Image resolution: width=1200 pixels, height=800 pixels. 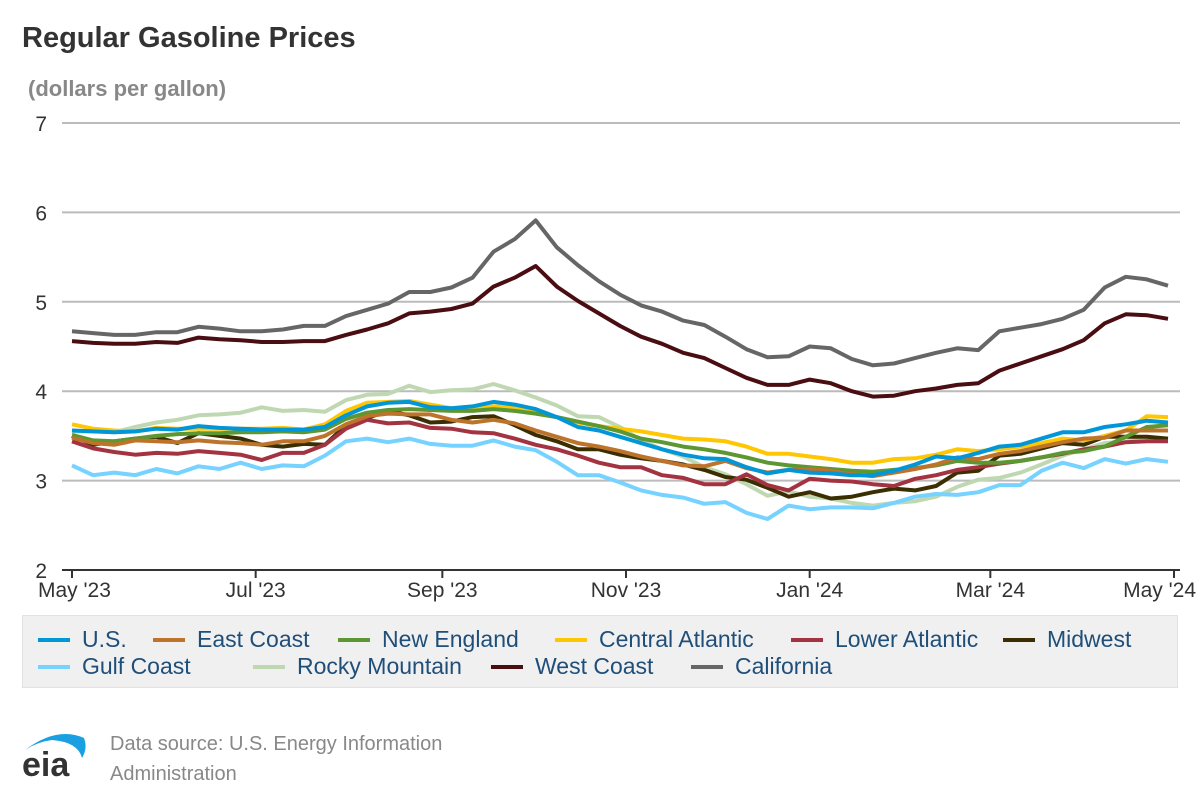 What do you see at coordinates (46, 762) in the screenshot?
I see `svg-text: eia` at bounding box center [46, 762].